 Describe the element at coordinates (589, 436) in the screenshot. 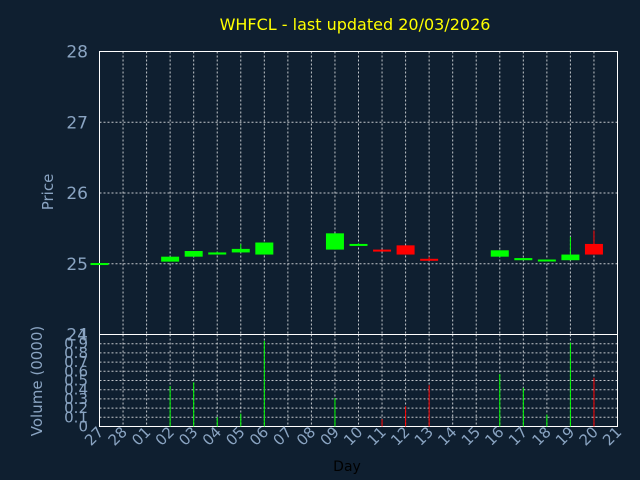

I see `day-tick-label: 20` at that location.